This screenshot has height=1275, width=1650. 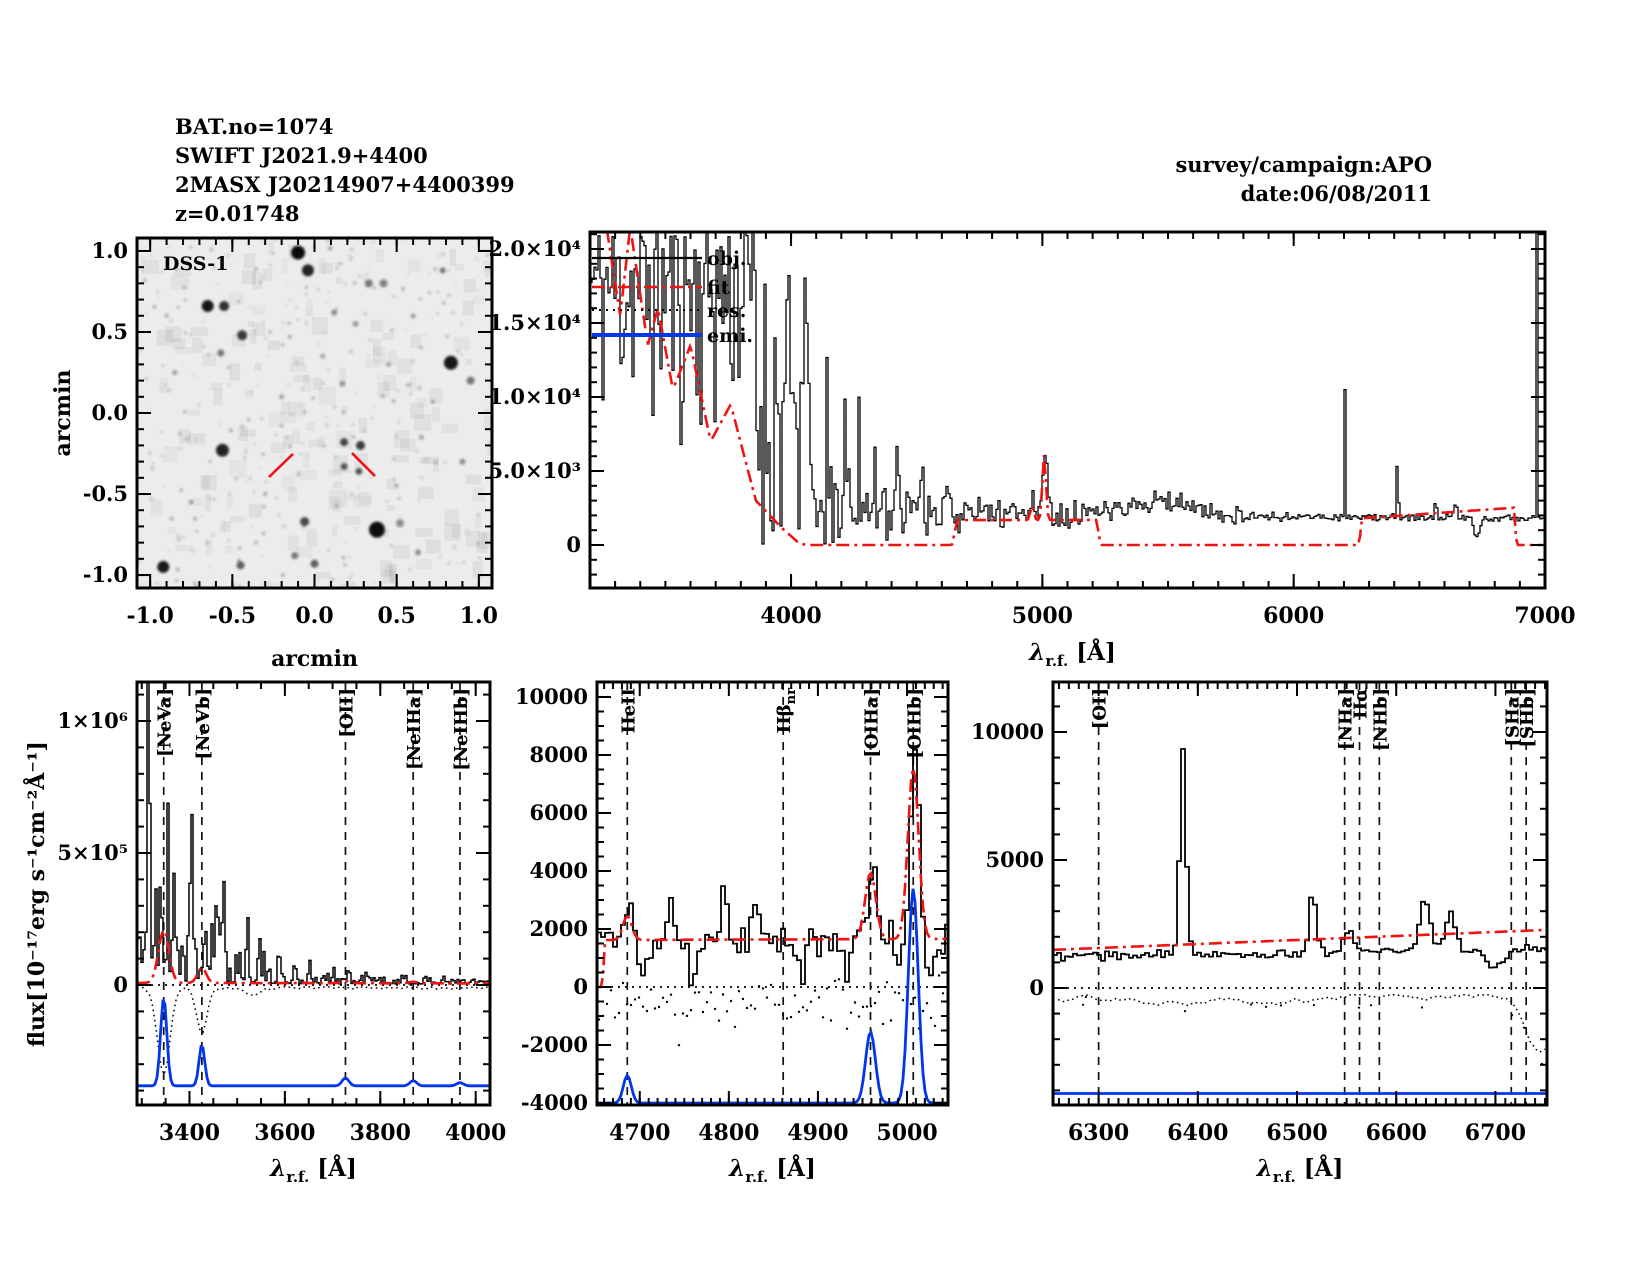 What do you see at coordinates (313, 893) in the screenshot?
I see `panel-content-bl: [NeVa] [NeVb] [OII] [NeIIIa] [NeIIIb]` at bounding box center [313, 893].